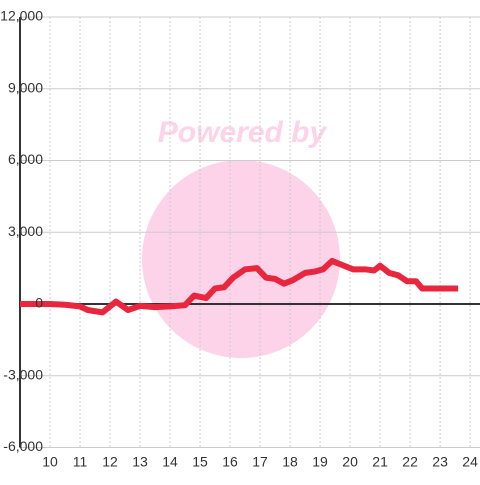 The height and width of the screenshot is (485, 480). What do you see at coordinates (39, 303) in the screenshot?
I see `y-tick-label: 0` at bounding box center [39, 303].